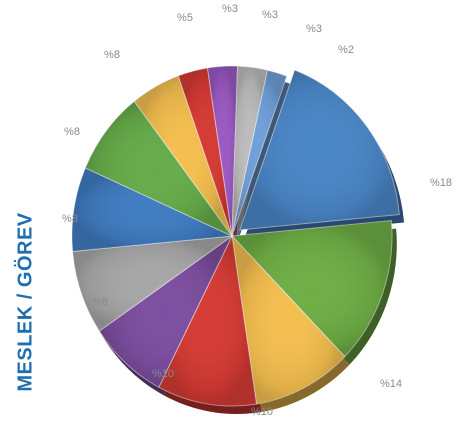 The image size is (459, 430). I want to click on pie-slice-label-11: %3, so click(270, 15).